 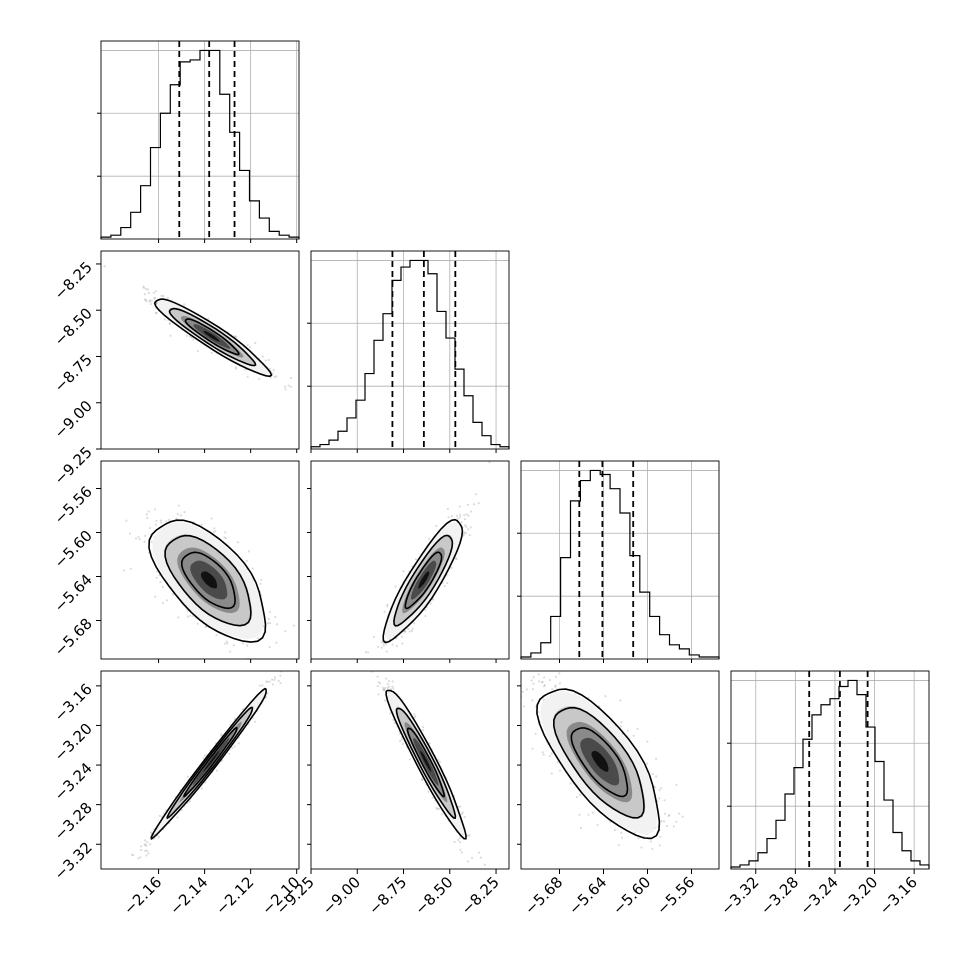 I want to click on density-level, so click(x=426, y=761).